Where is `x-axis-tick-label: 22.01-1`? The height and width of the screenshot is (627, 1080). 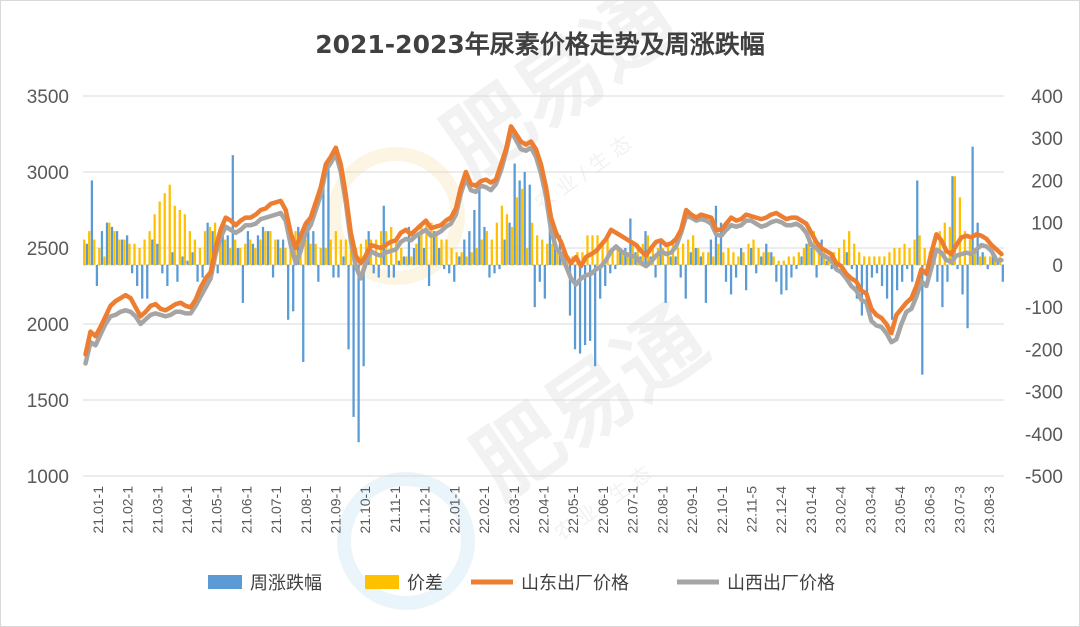 x-axis-tick-label: 22.01-1 is located at coordinates (454, 510).